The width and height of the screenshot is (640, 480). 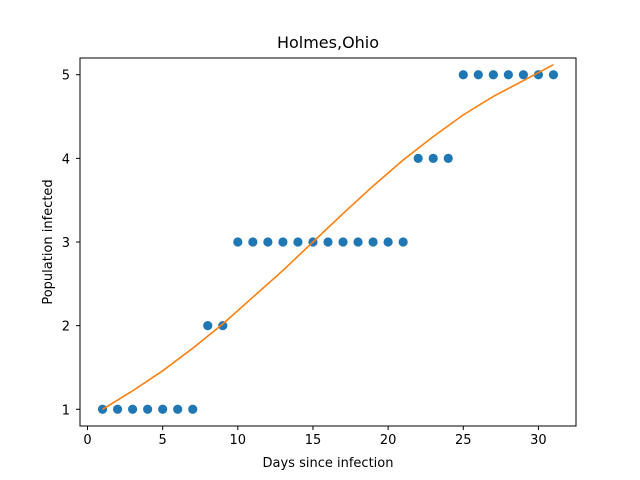 I want to click on chart-title: Holmes,Ohio, so click(x=328, y=42).